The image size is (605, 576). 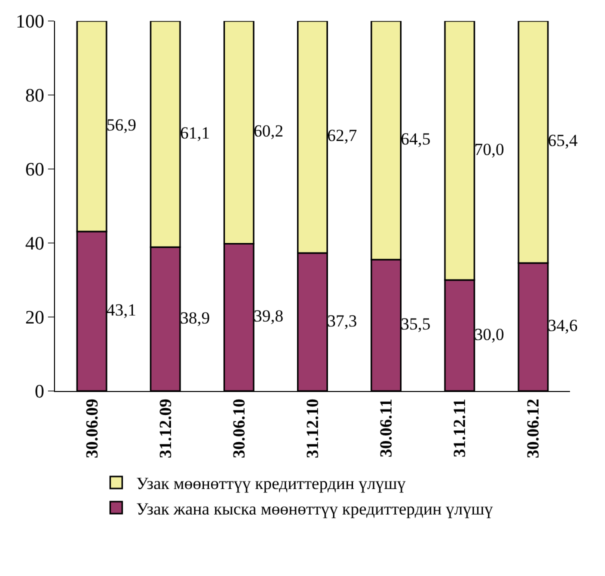 What do you see at coordinates (269, 316) in the screenshot?
I see `data-label: 39,8` at bounding box center [269, 316].